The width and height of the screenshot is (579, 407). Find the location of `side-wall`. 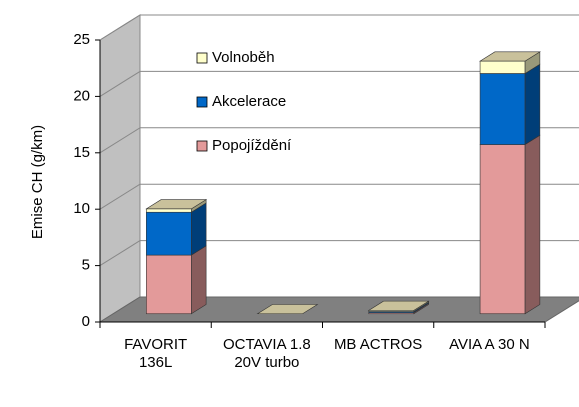

side-wall is located at coordinates (120, 168).